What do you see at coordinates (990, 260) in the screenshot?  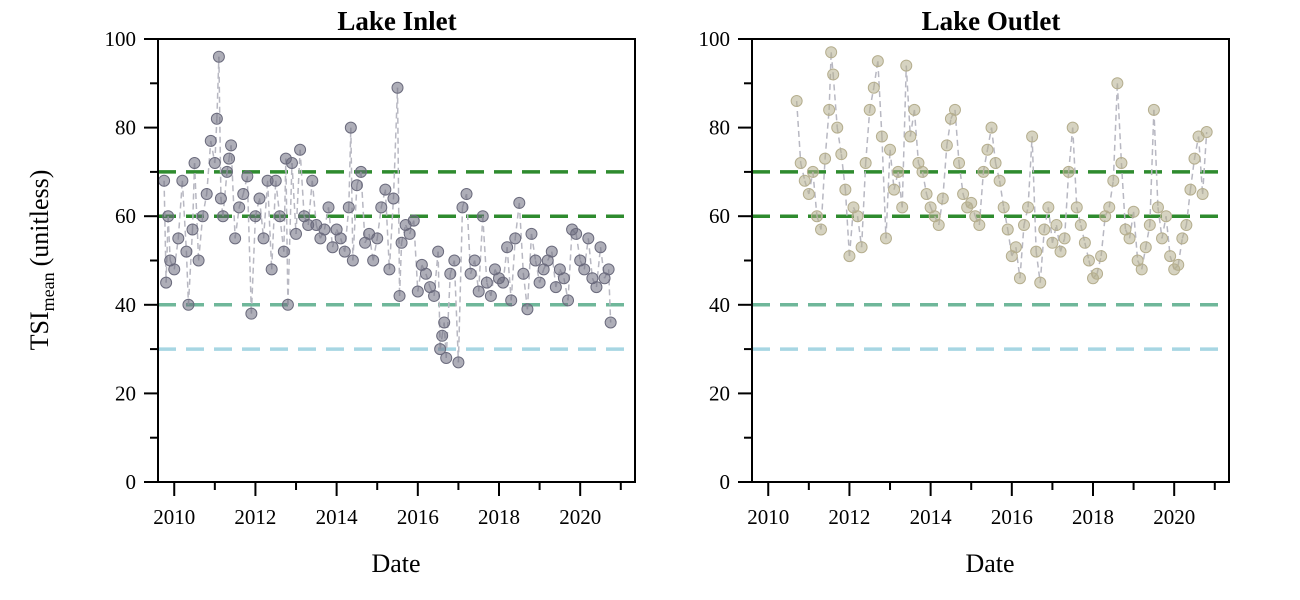 I see `reference-lines` at bounding box center [990, 260].